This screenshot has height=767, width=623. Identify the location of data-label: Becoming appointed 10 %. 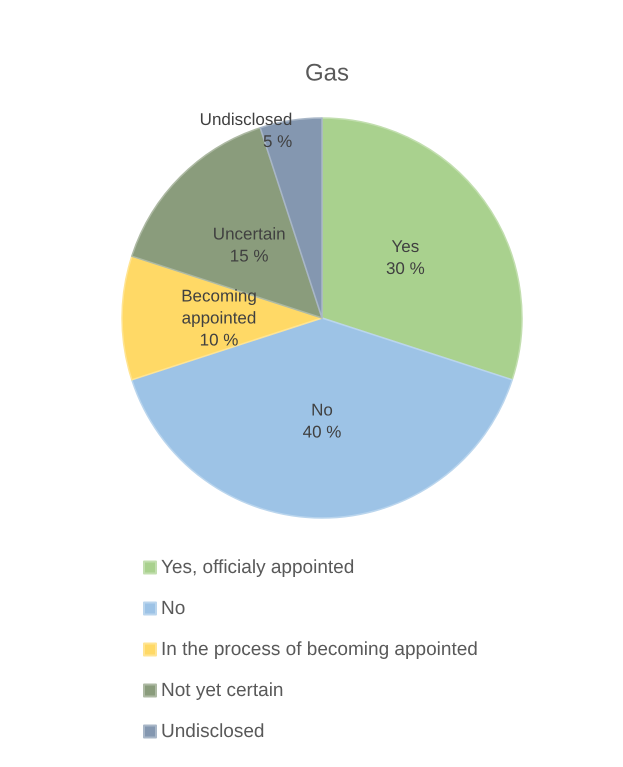
(219, 318).